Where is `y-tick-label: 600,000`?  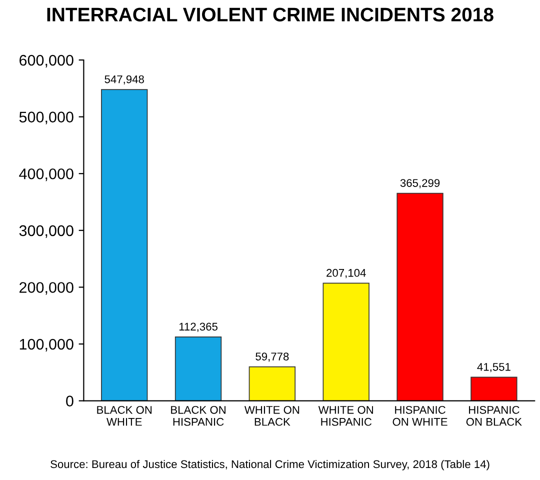 y-tick-label: 600,000 is located at coordinates (47, 61).